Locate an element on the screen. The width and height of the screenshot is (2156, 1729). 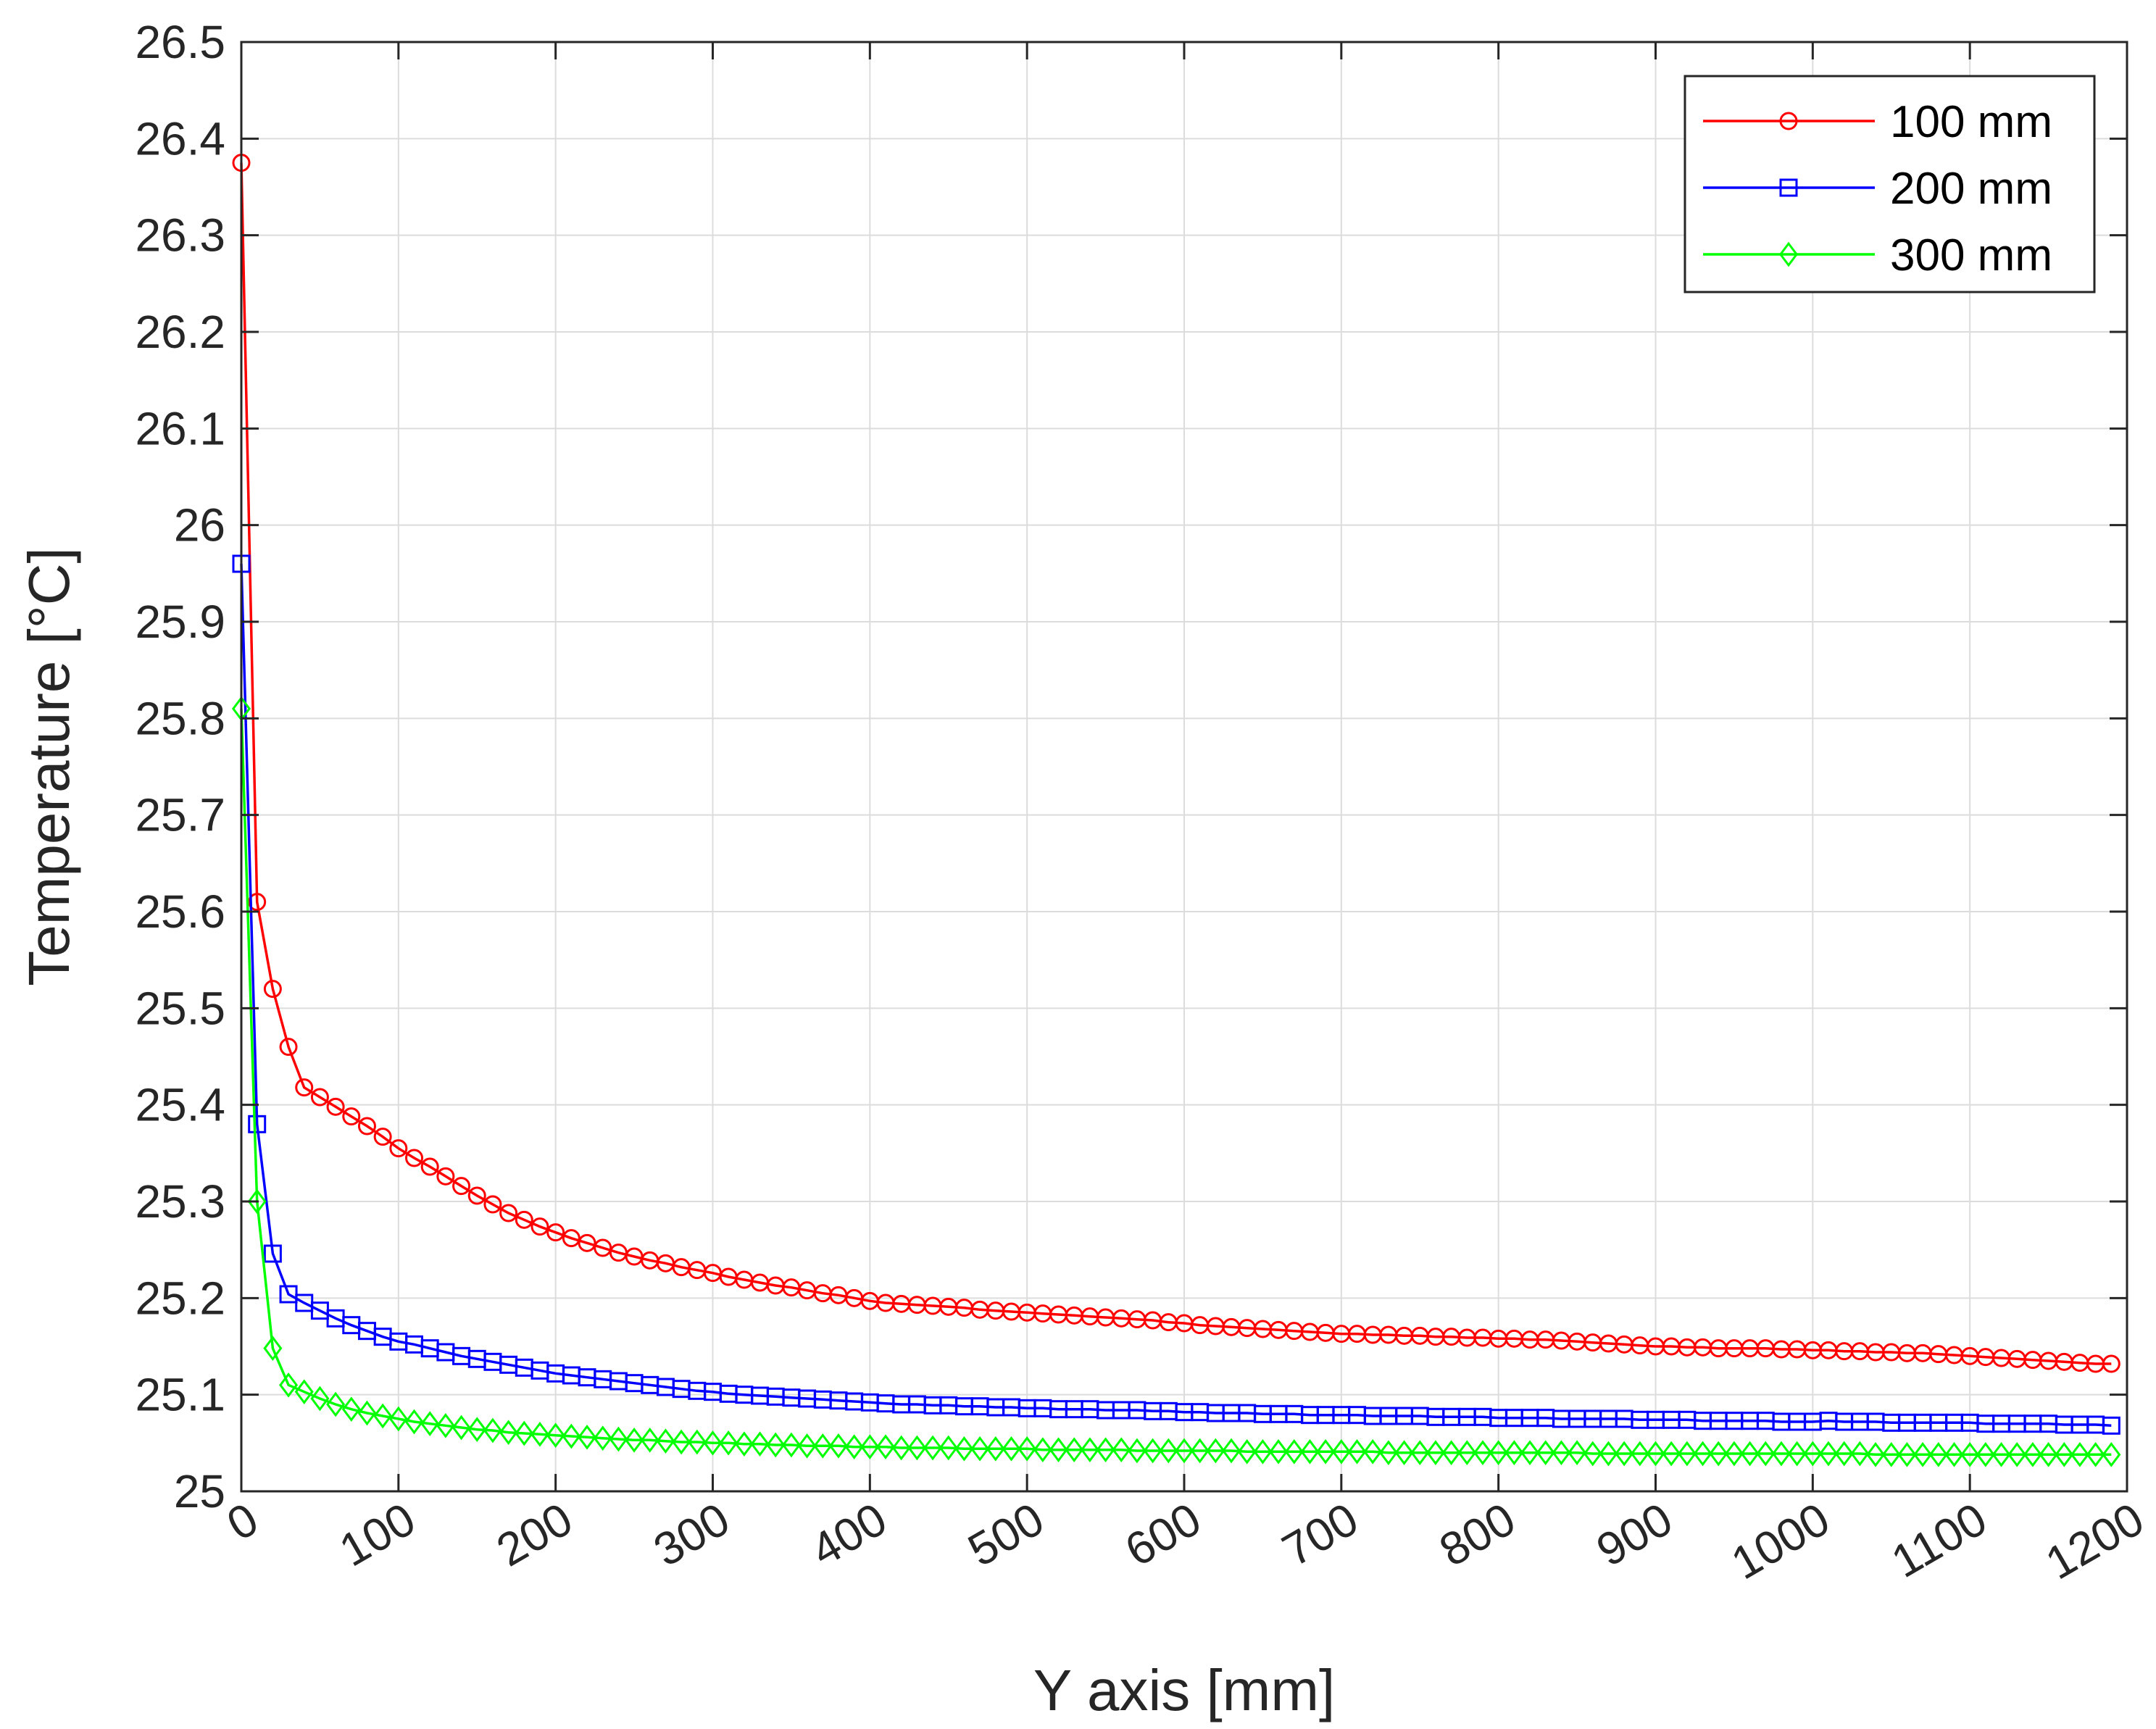
y-tick-label: 25.8 is located at coordinates (180, 718).